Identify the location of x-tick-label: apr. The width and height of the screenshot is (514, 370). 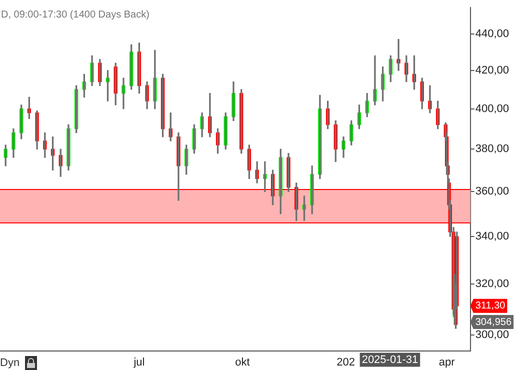
(447, 362).